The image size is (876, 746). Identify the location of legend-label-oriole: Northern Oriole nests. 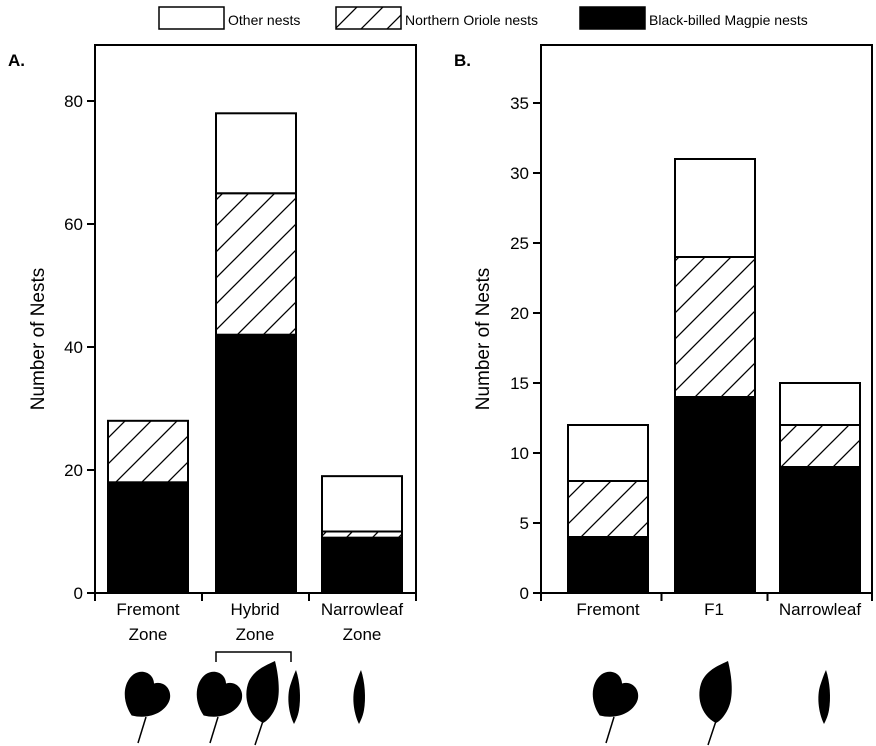
(471, 20).